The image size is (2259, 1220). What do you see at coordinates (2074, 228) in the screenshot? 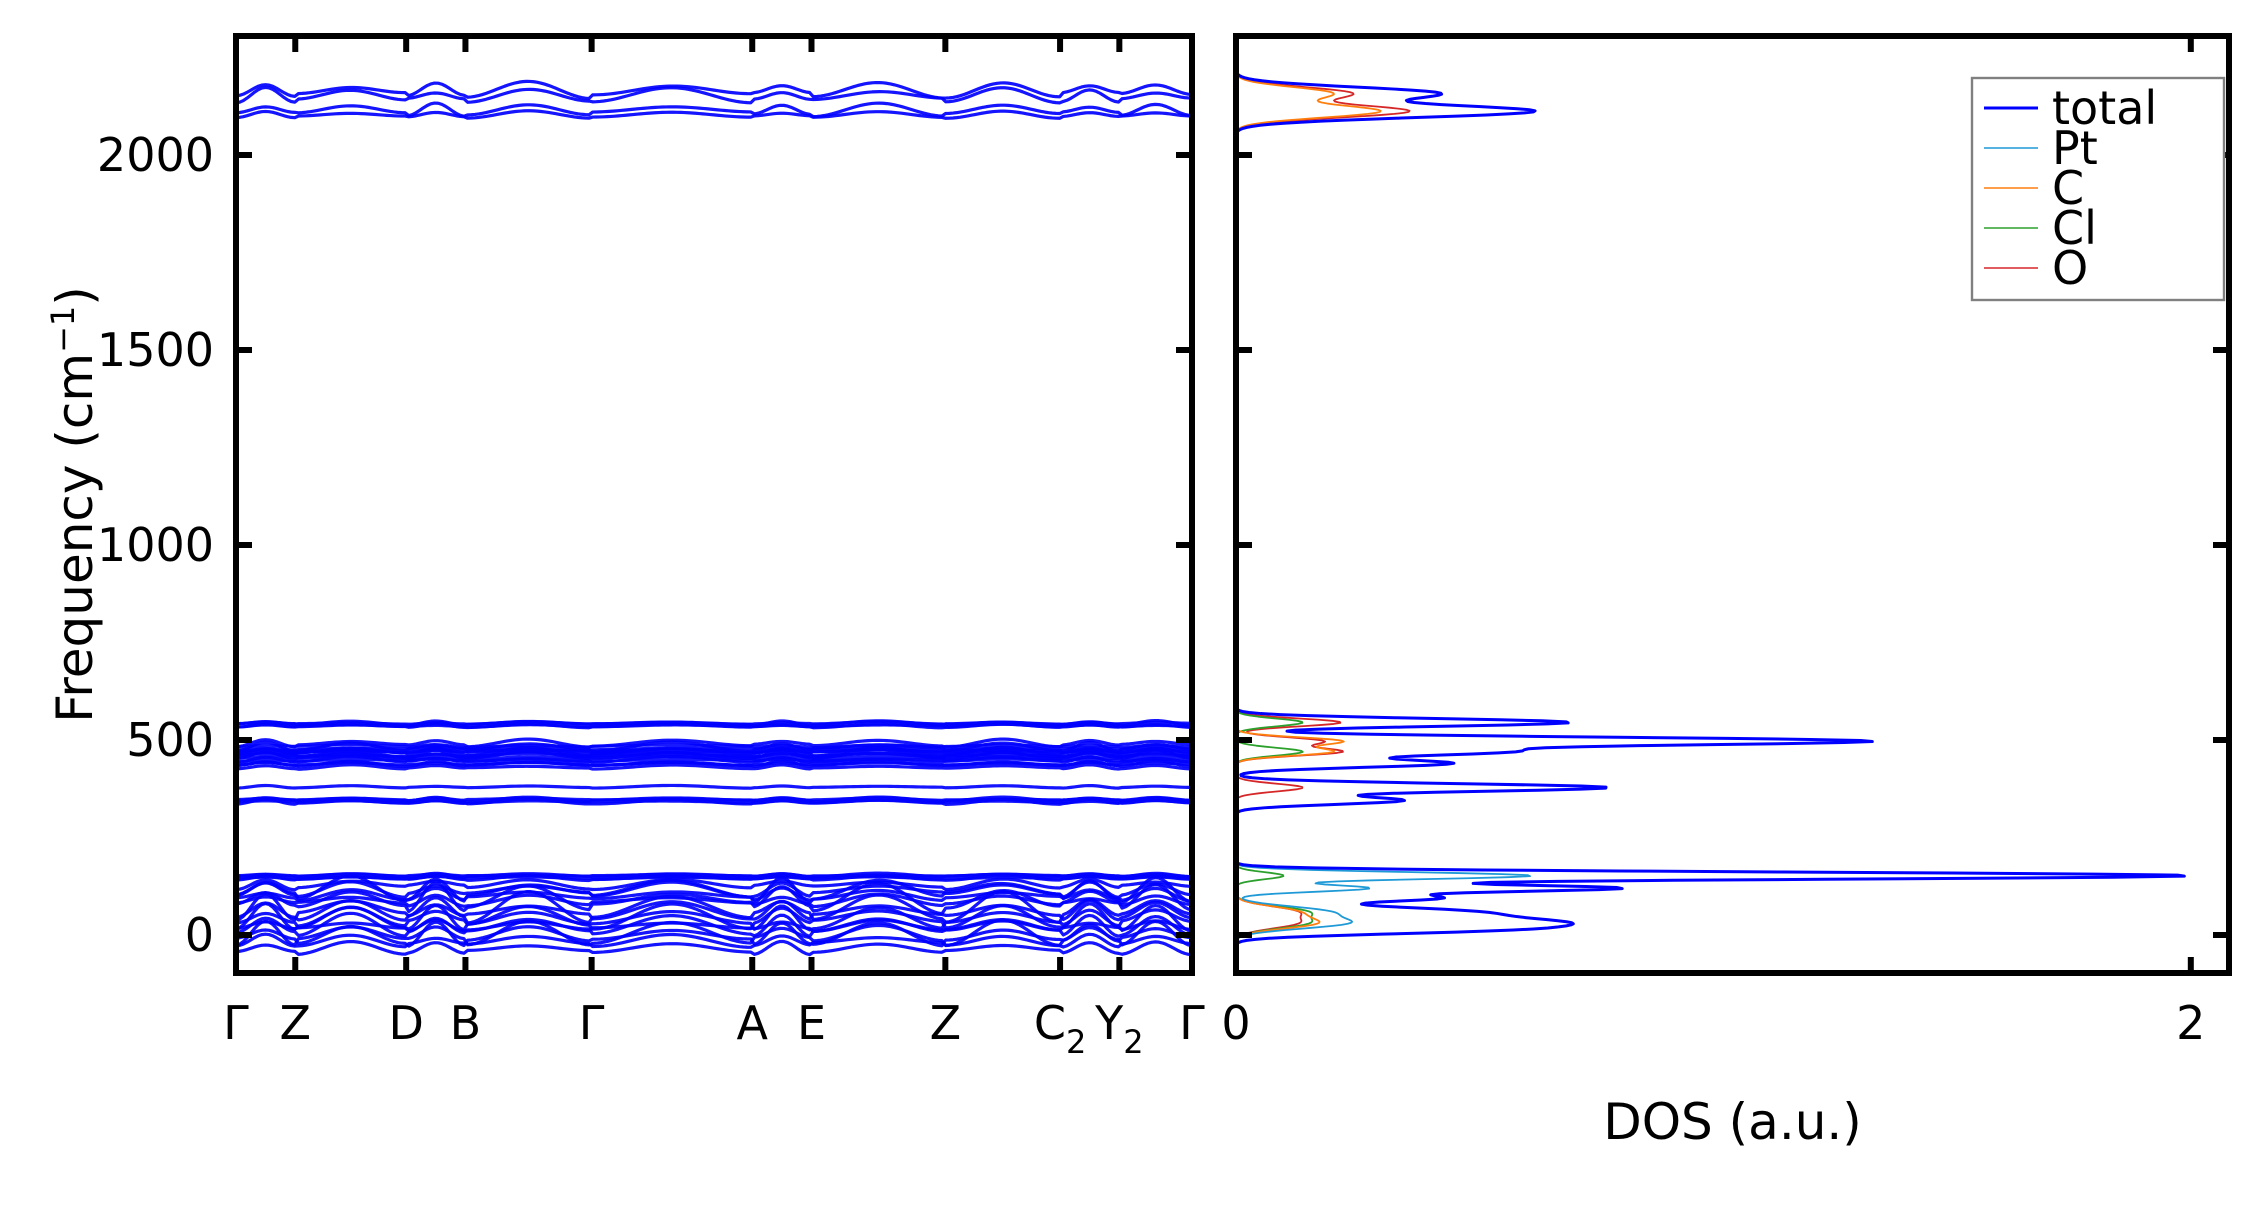
I see `legend-label: Cl` at bounding box center [2074, 228].